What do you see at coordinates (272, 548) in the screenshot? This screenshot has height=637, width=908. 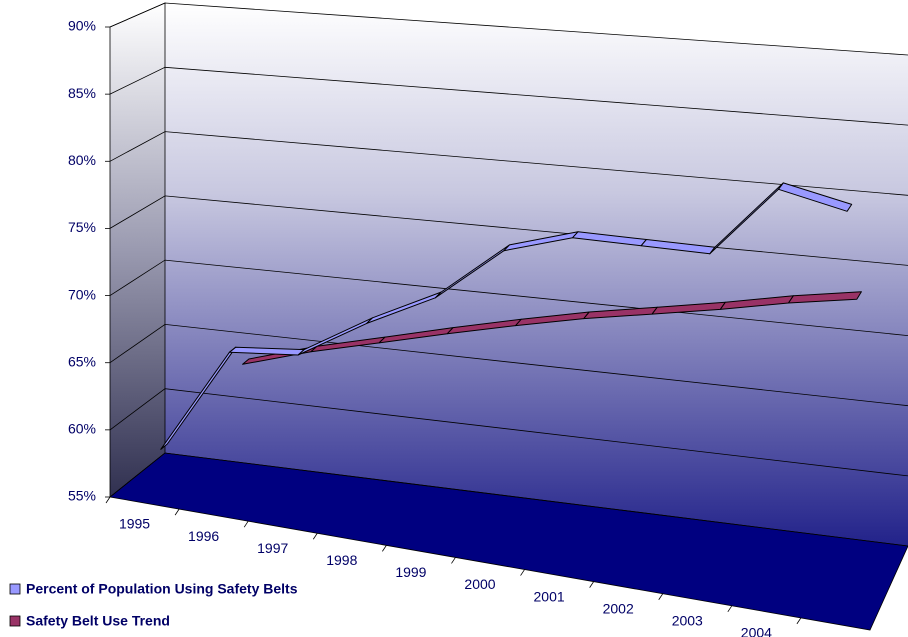 I see `x-tick-label: 1997` at bounding box center [272, 548].